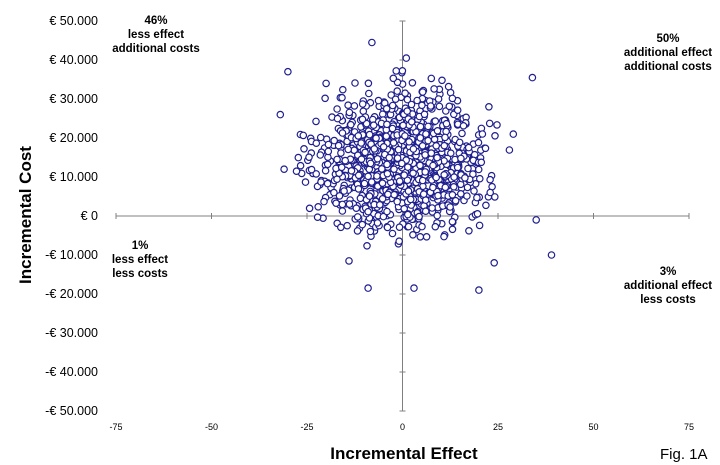 This screenshot has width=720, height=465. I want to click on quadrant-percent: 1%, so click(140, 246).